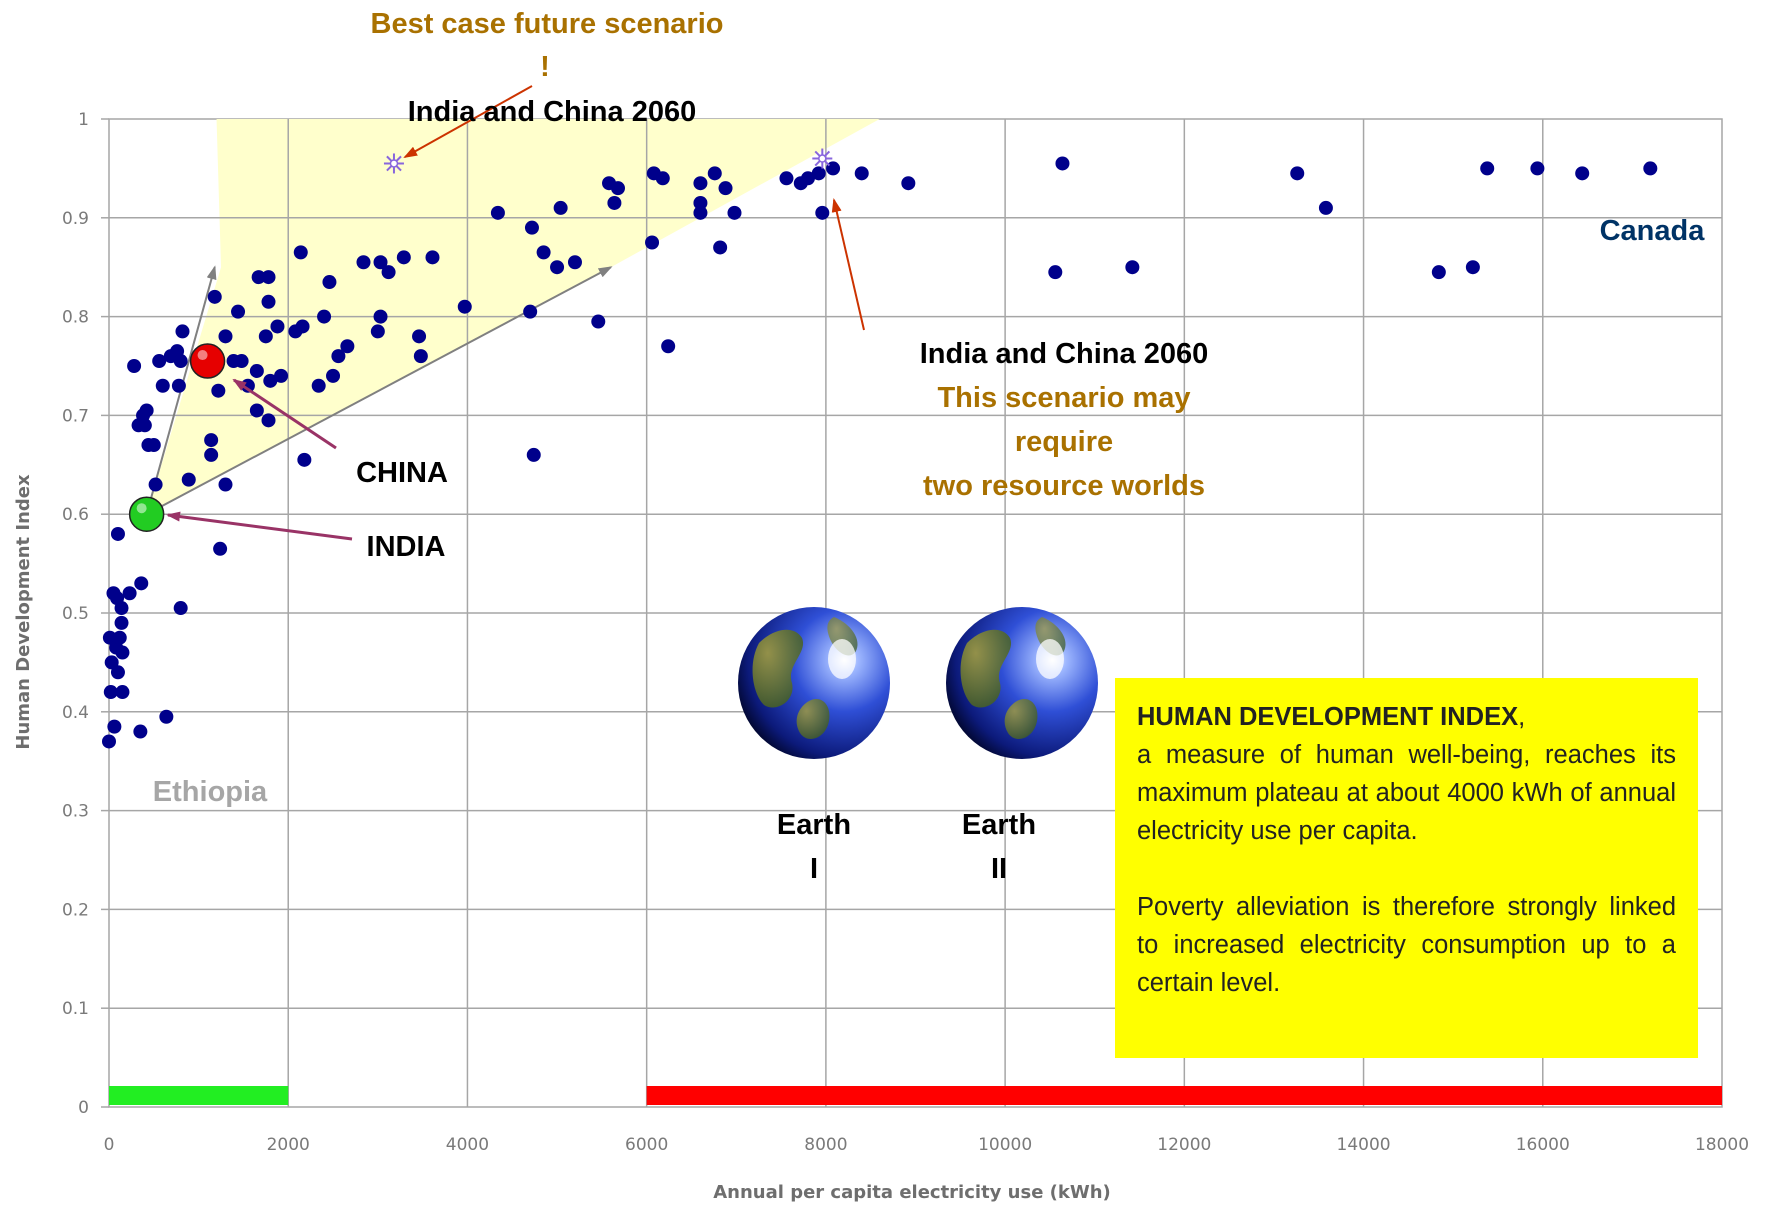 This screenshot has height=1206, width=1765. What do you see at coordinates (822, 158) in the screenshot?
I see `star-center` at bounding box center [822, 158].